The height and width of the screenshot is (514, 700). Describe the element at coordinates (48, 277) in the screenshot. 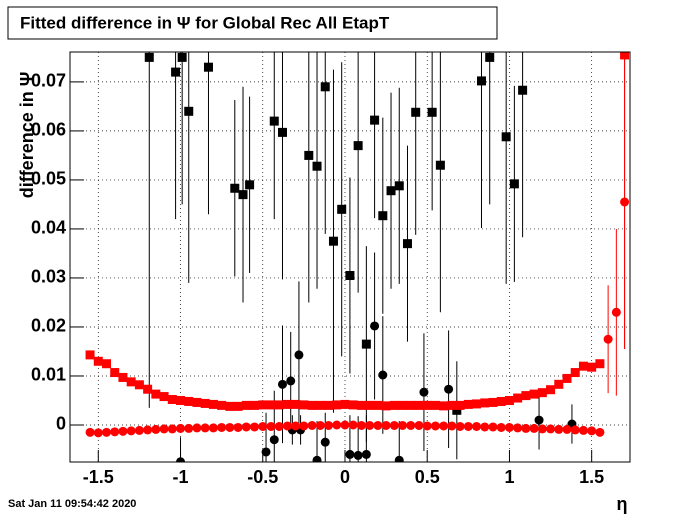

I see `y-tick-label: 0.03` at that location.